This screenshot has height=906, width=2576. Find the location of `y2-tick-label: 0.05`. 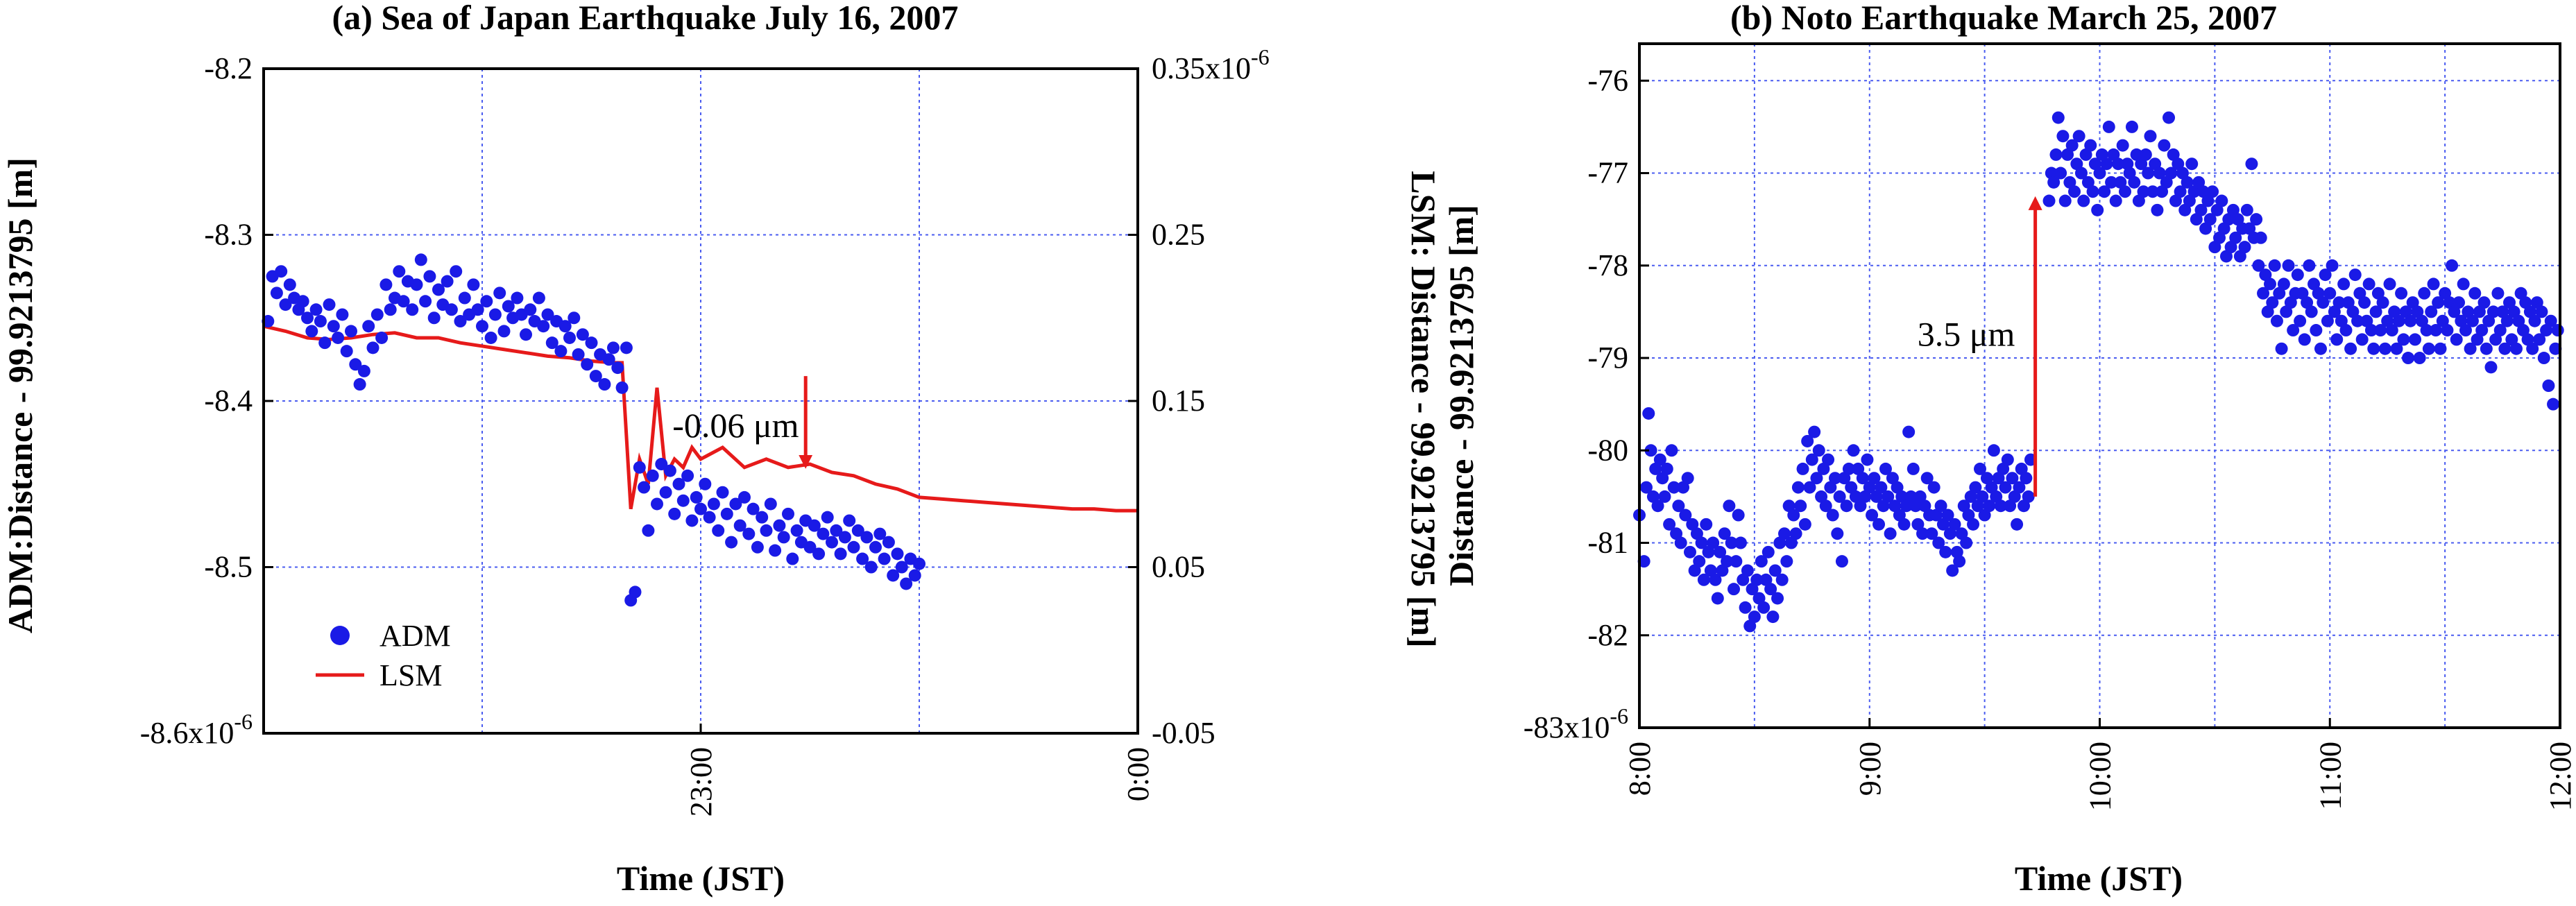

y2-tick-label: 0.05 is located at coordinates (1178, 567).